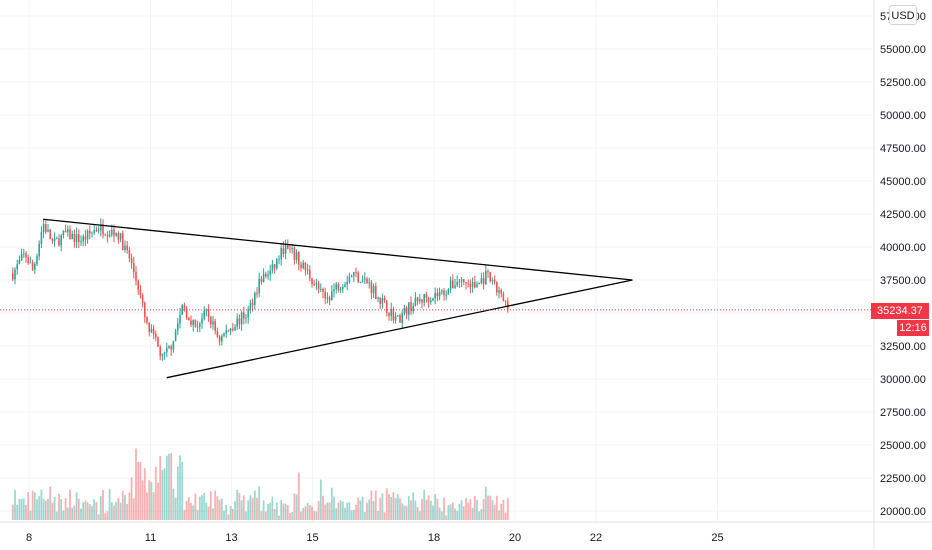 The height and width of the screenshot is (550, 932). I want to click on time-tick-label: 11, so click(150, 538).